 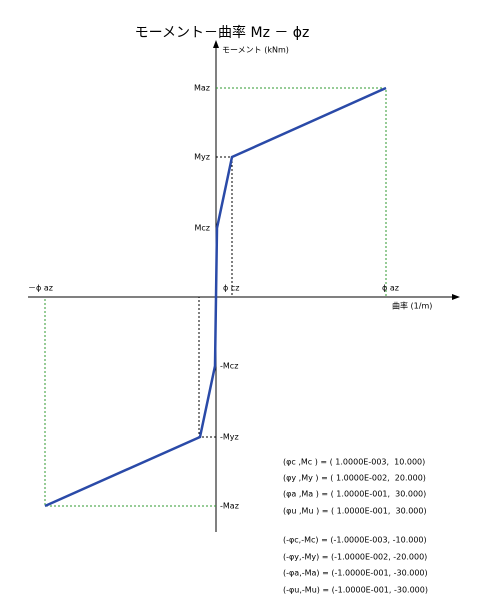 I want to click on result-row: (φy ,My ) = ( 1.0000E-002, 20.000), so click(x=354, y=478).